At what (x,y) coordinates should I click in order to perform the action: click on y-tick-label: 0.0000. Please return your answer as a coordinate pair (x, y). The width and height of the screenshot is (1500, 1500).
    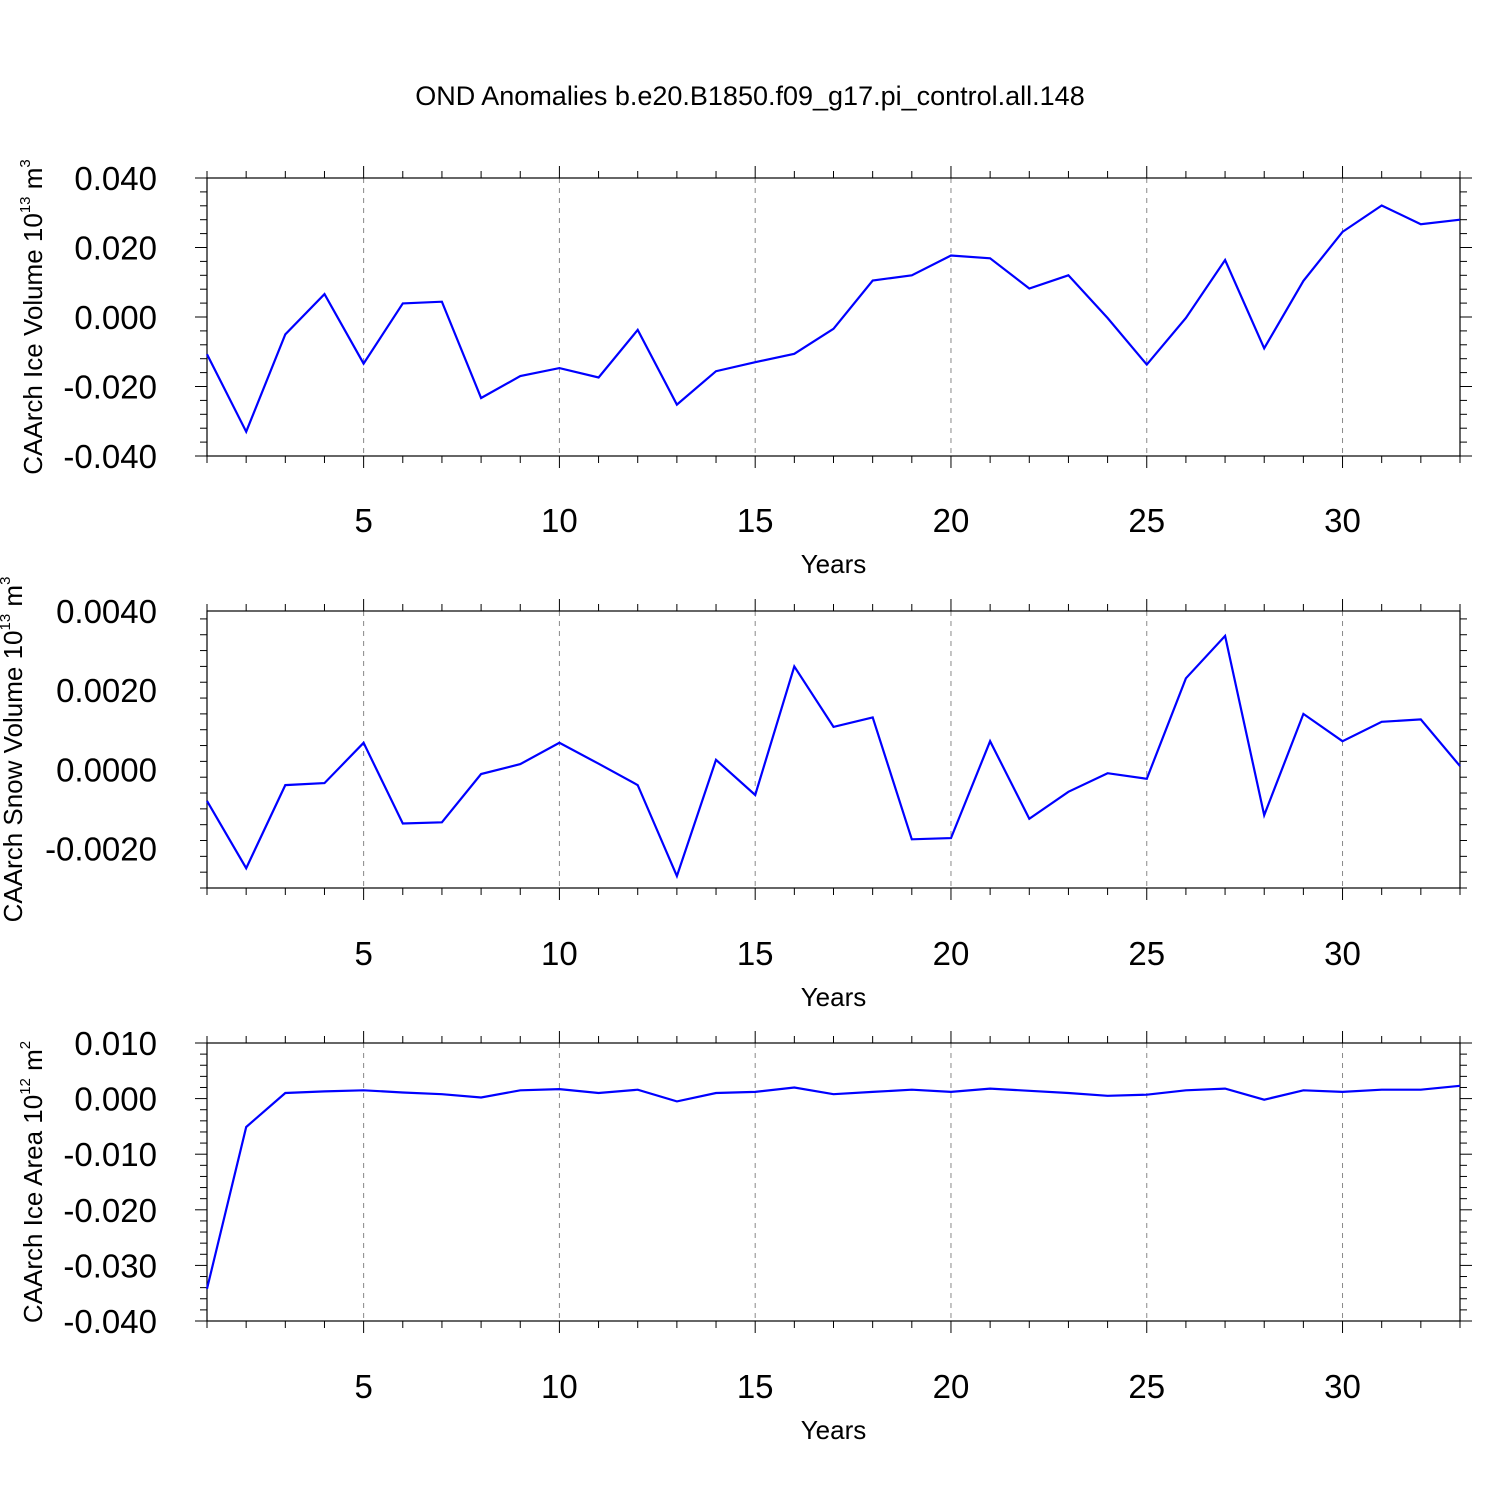
    Looking at the image, I should click on (106, 769).